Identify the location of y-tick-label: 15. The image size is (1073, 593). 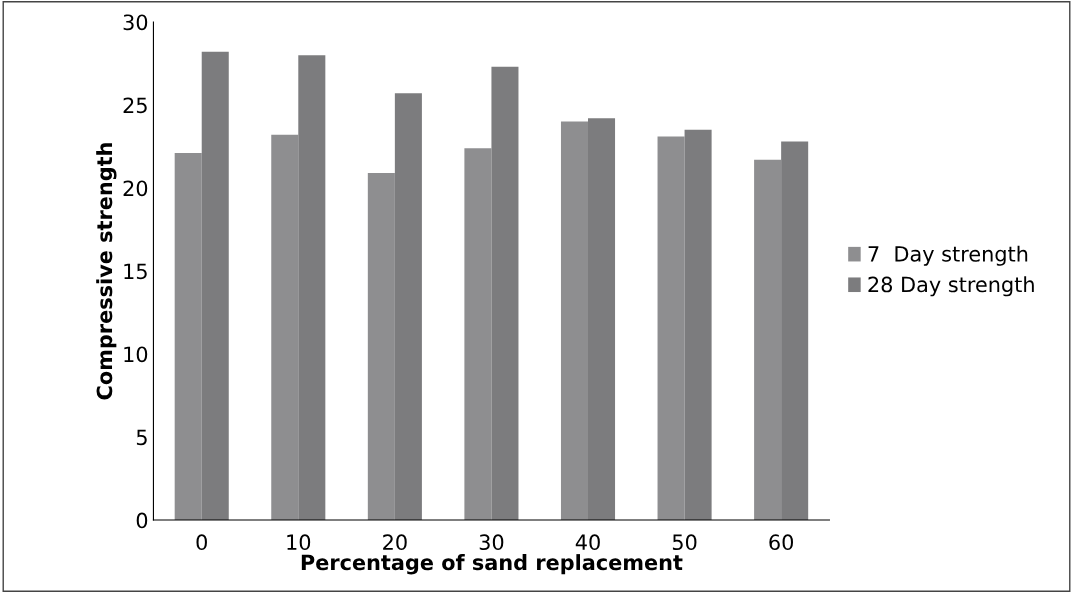
(135, 271).